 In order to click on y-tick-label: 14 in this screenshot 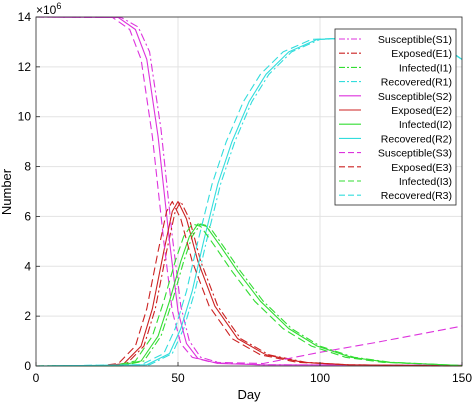, I will do `click(25, 17)`.